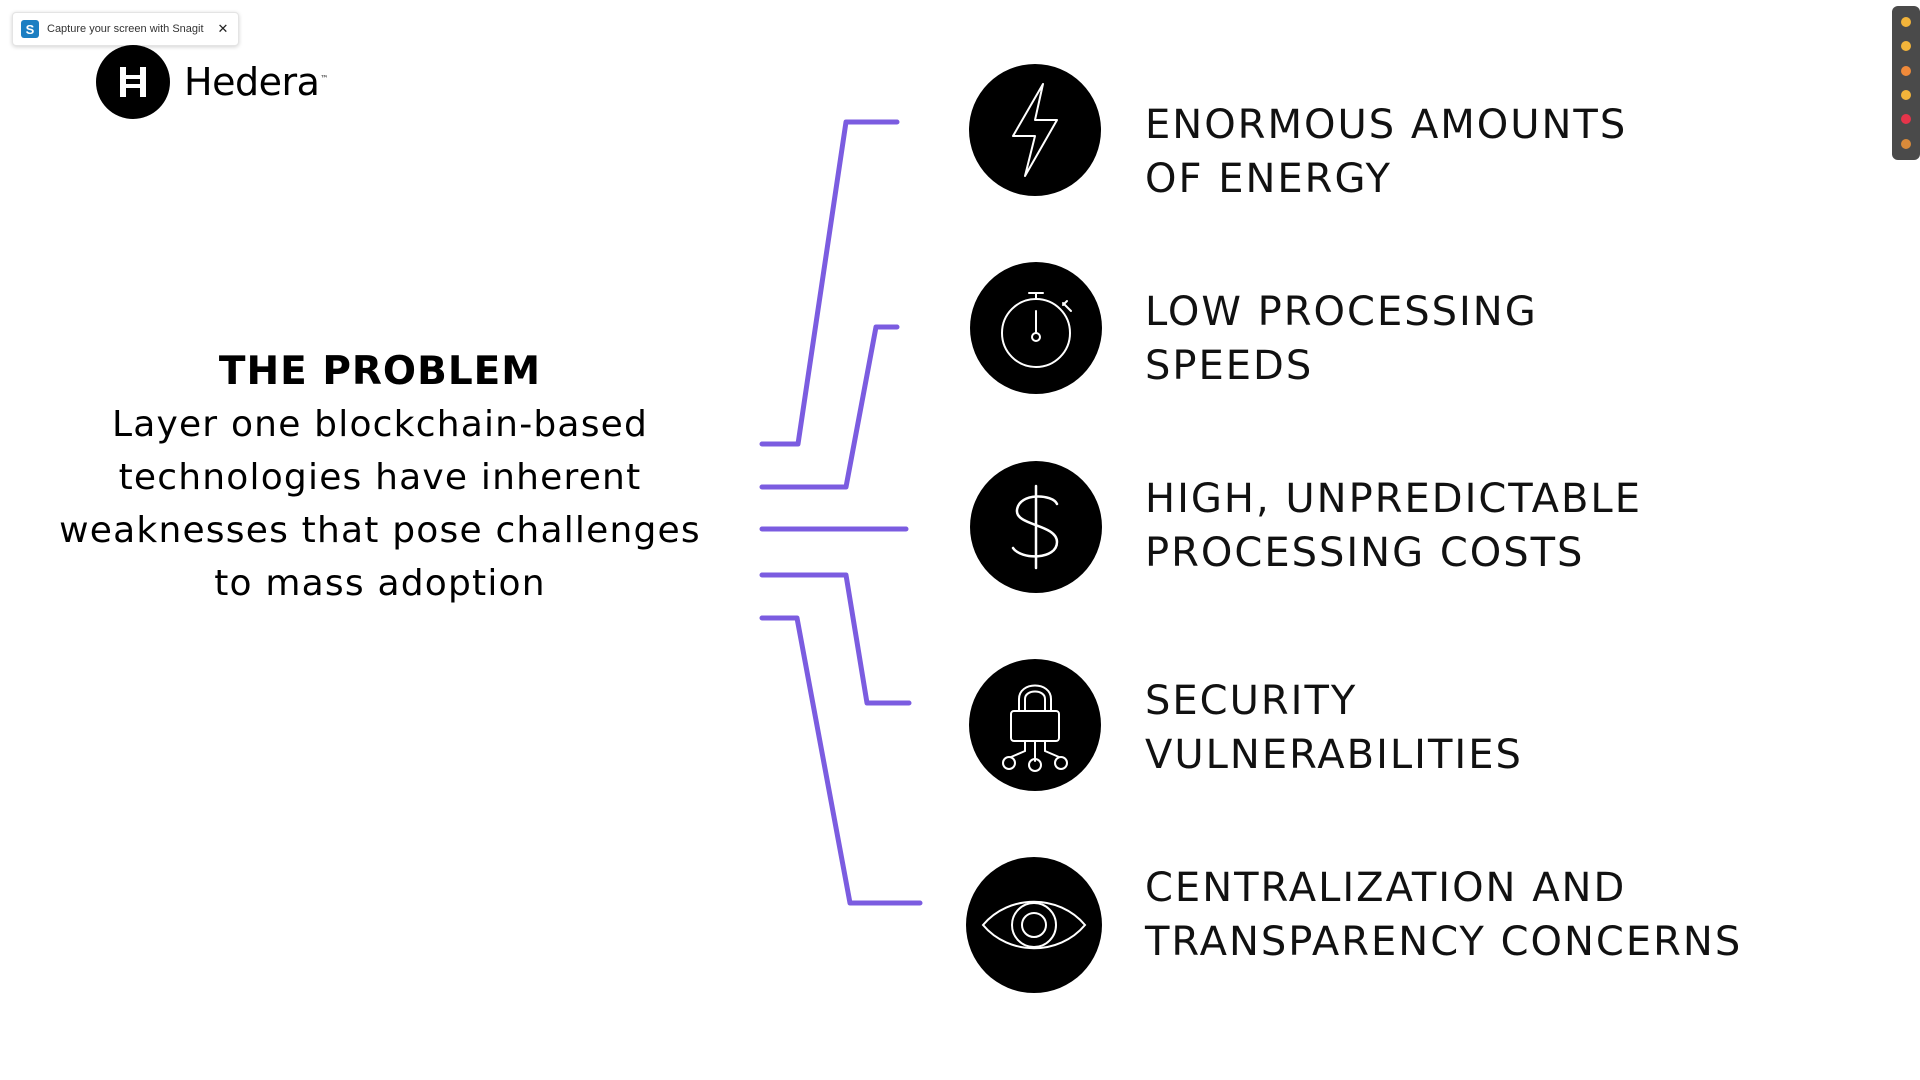 The width and height of the screenshot is (1920, 1080). Describe the element at coordinates (1906, 119) in the screenshot. I see `heart-icon` at that location.